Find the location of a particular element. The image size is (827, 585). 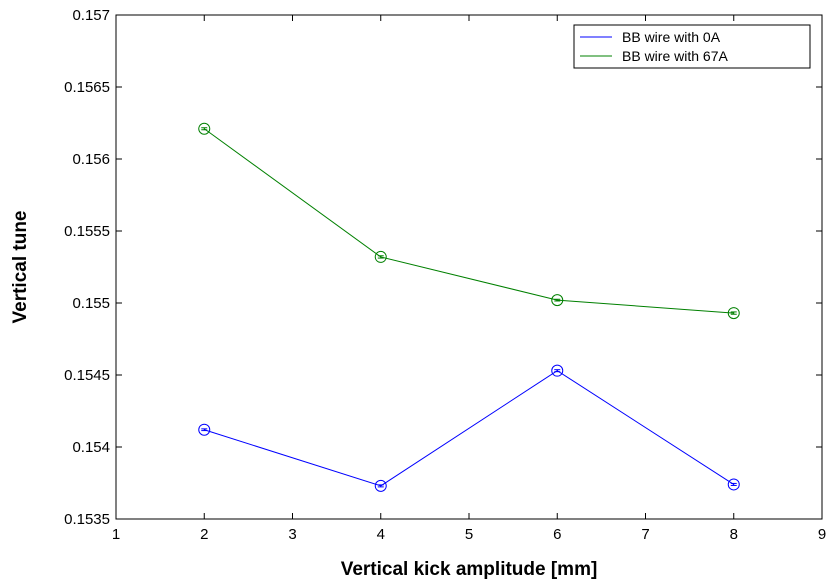

legend-box is located at coordinates (692, 46).